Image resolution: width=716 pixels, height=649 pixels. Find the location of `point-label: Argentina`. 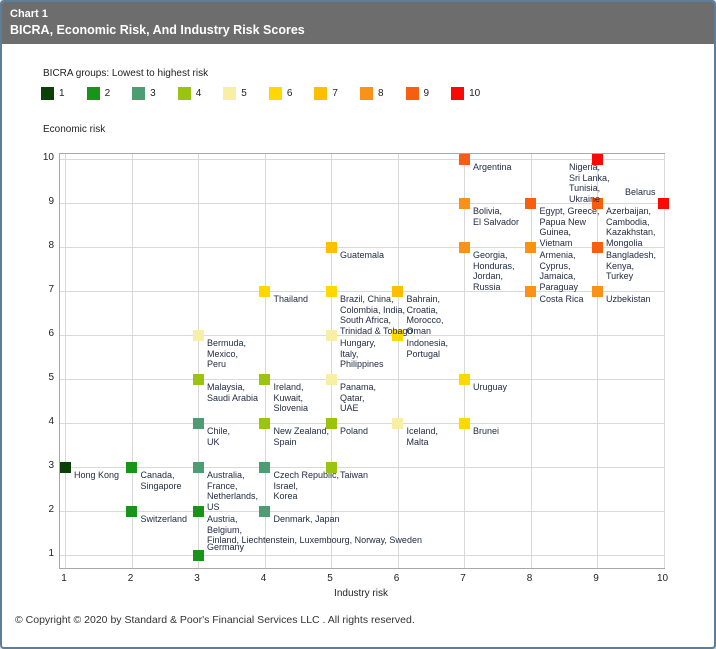

point-label: Argentina is located at coordinates (492, 167).